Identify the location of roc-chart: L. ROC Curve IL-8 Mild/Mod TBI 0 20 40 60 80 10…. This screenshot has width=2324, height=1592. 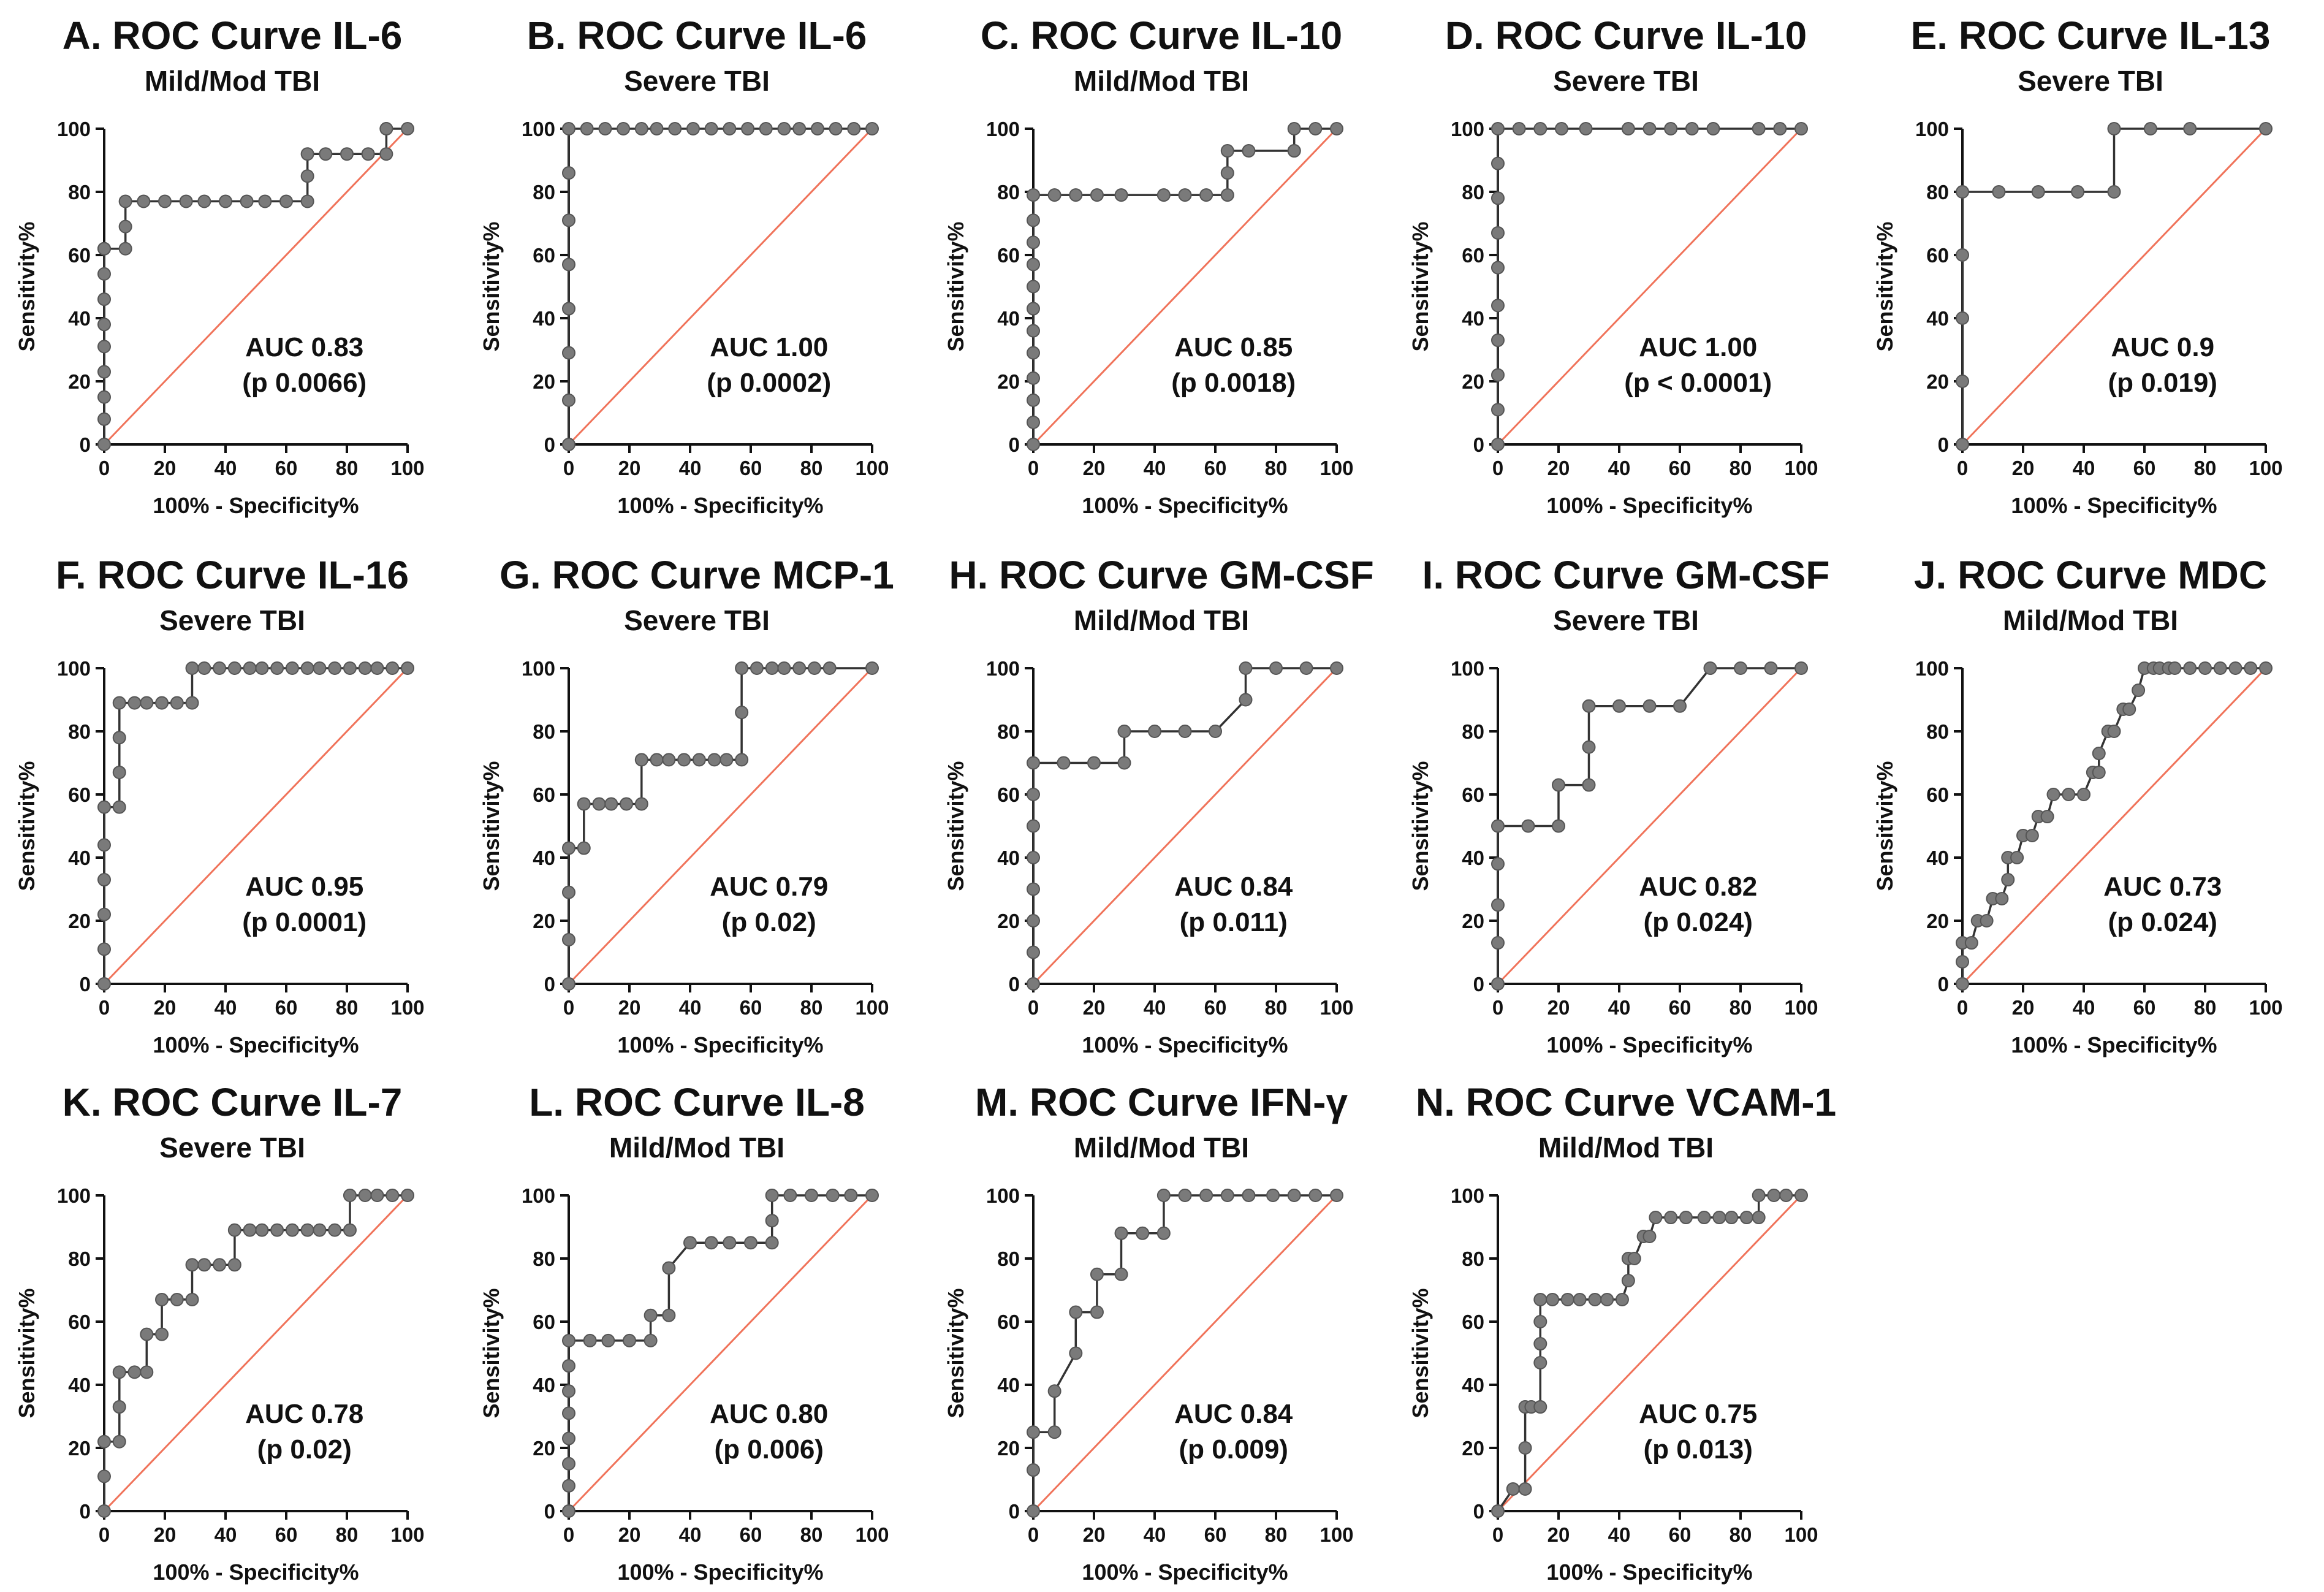
(684, 1333).